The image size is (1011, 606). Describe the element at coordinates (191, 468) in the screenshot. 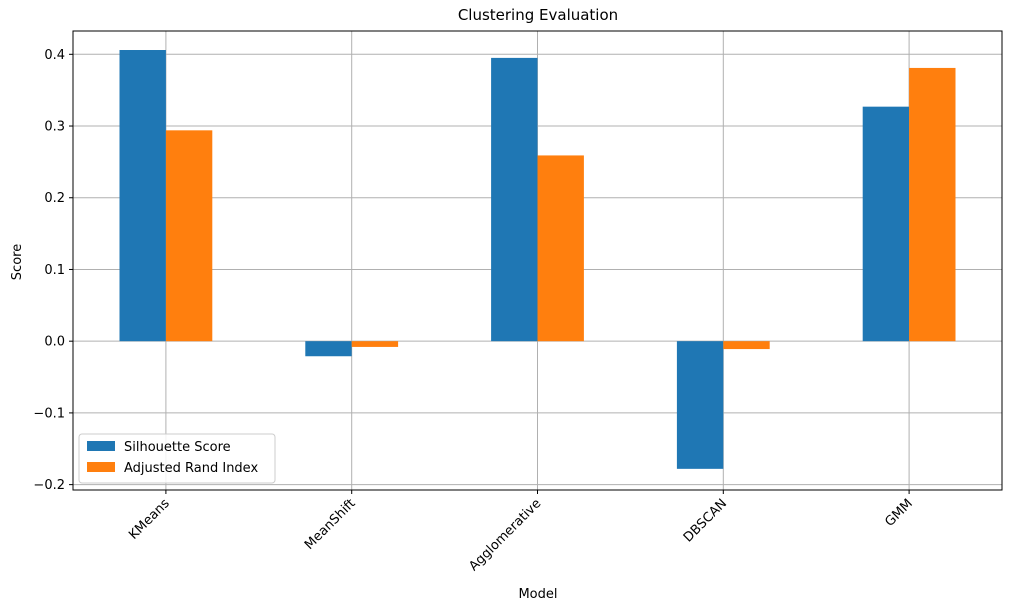

I see `legend-label: Adjusted Rand Index` at that location.